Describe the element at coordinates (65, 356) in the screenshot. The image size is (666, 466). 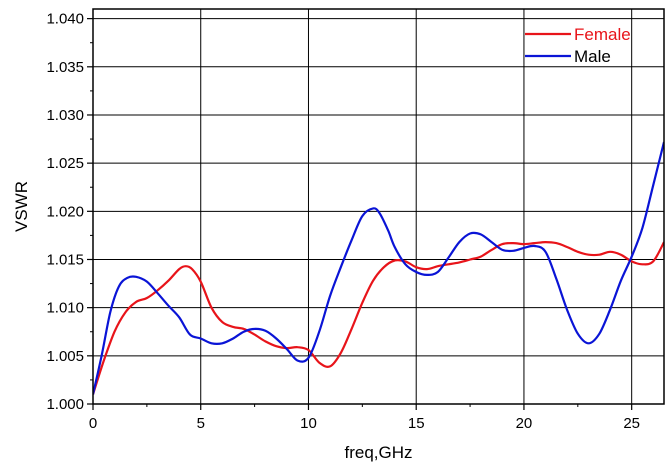
I see `y-tick-label: 1.005` at that location.